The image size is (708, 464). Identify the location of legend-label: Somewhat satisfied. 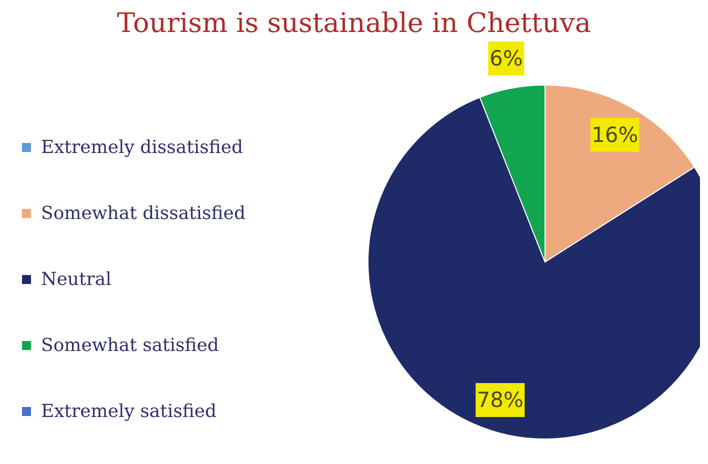
(130, 345).